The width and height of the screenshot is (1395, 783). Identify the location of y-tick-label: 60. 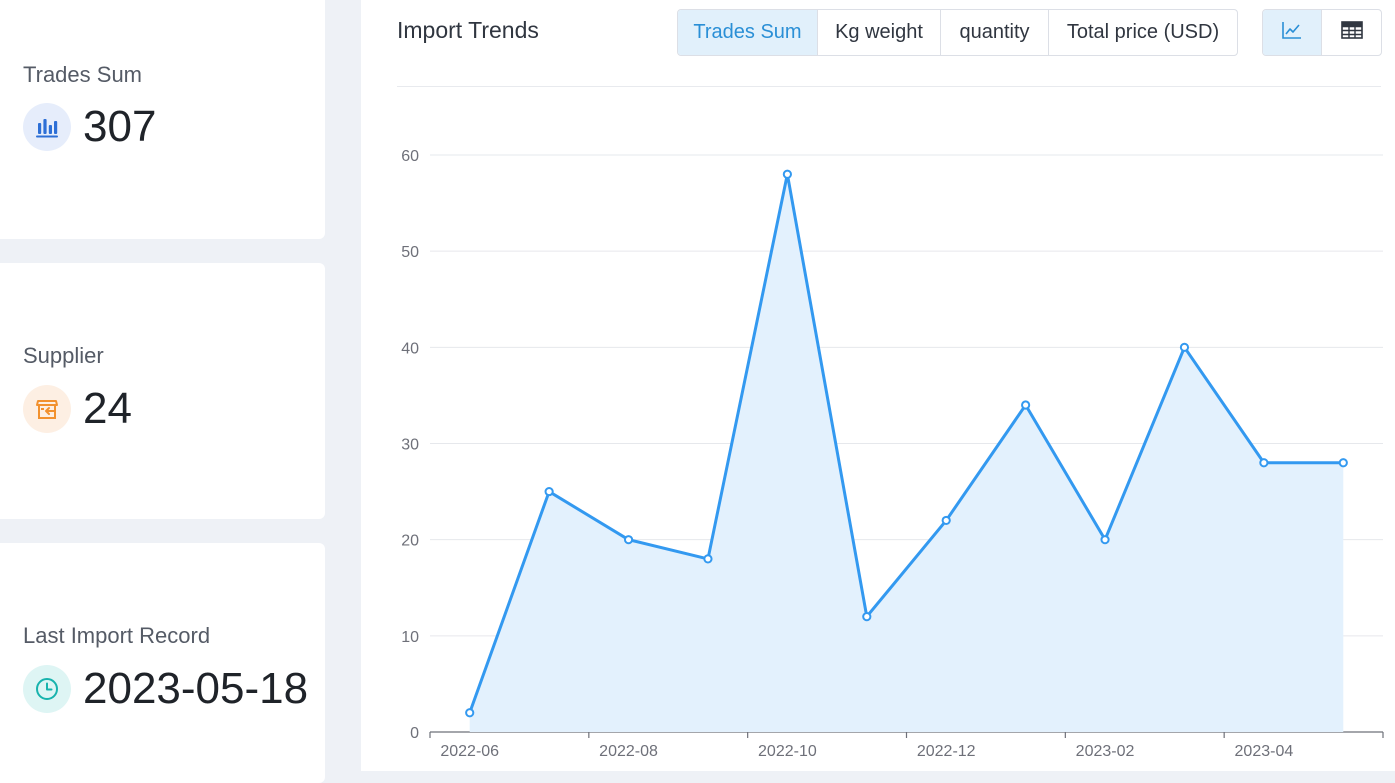
(410, 156).